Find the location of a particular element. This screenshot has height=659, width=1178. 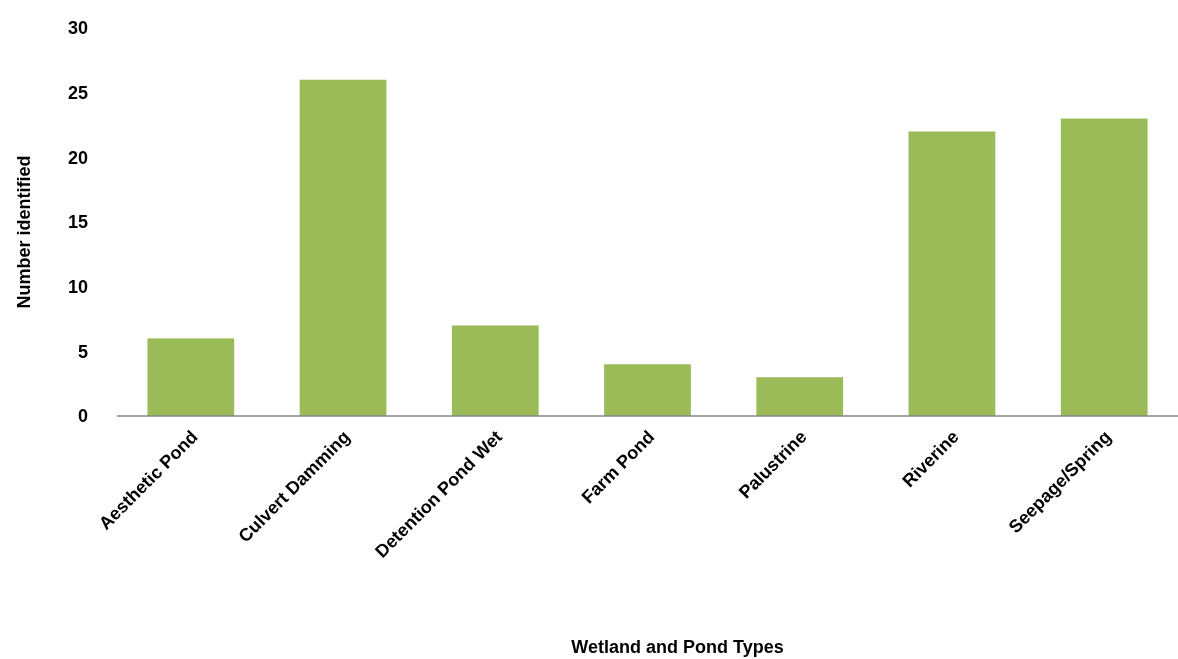

x-axis-title: Wetland and Pond Types is located at coordinates (677, 647).